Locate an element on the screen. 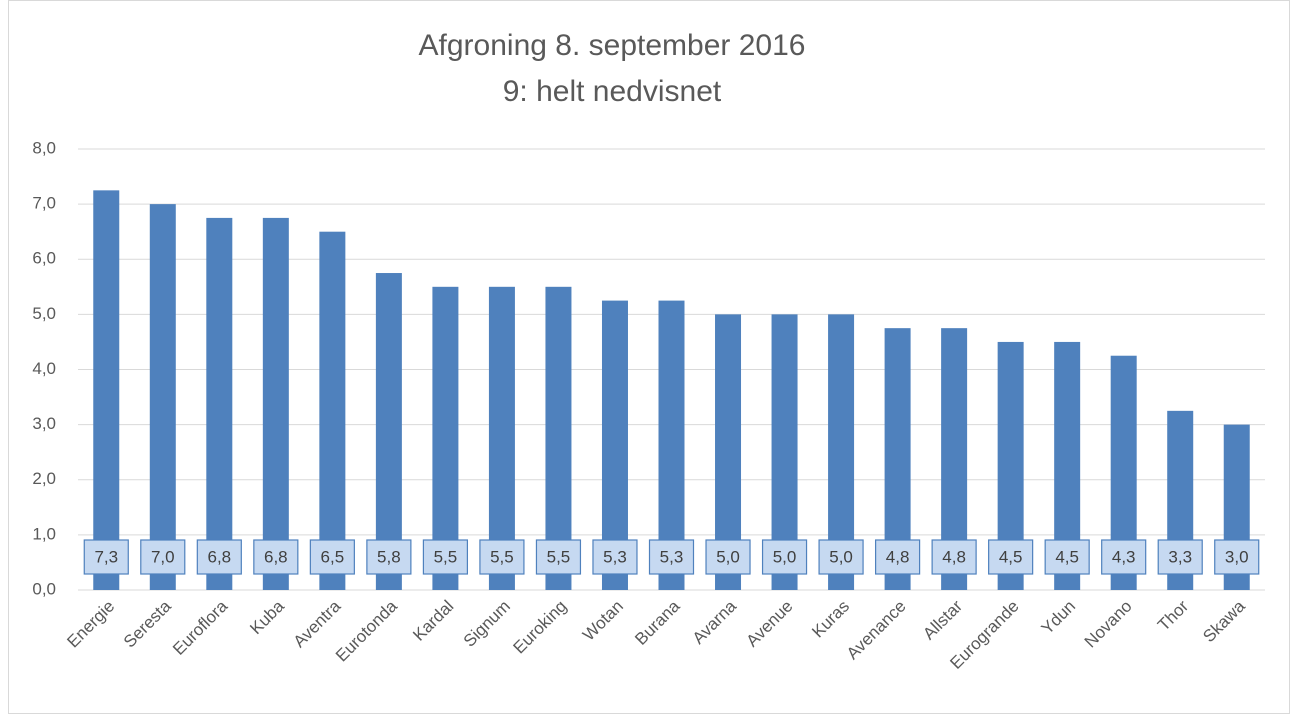  data-label: 6,5 is located at coordinates (333, 556).